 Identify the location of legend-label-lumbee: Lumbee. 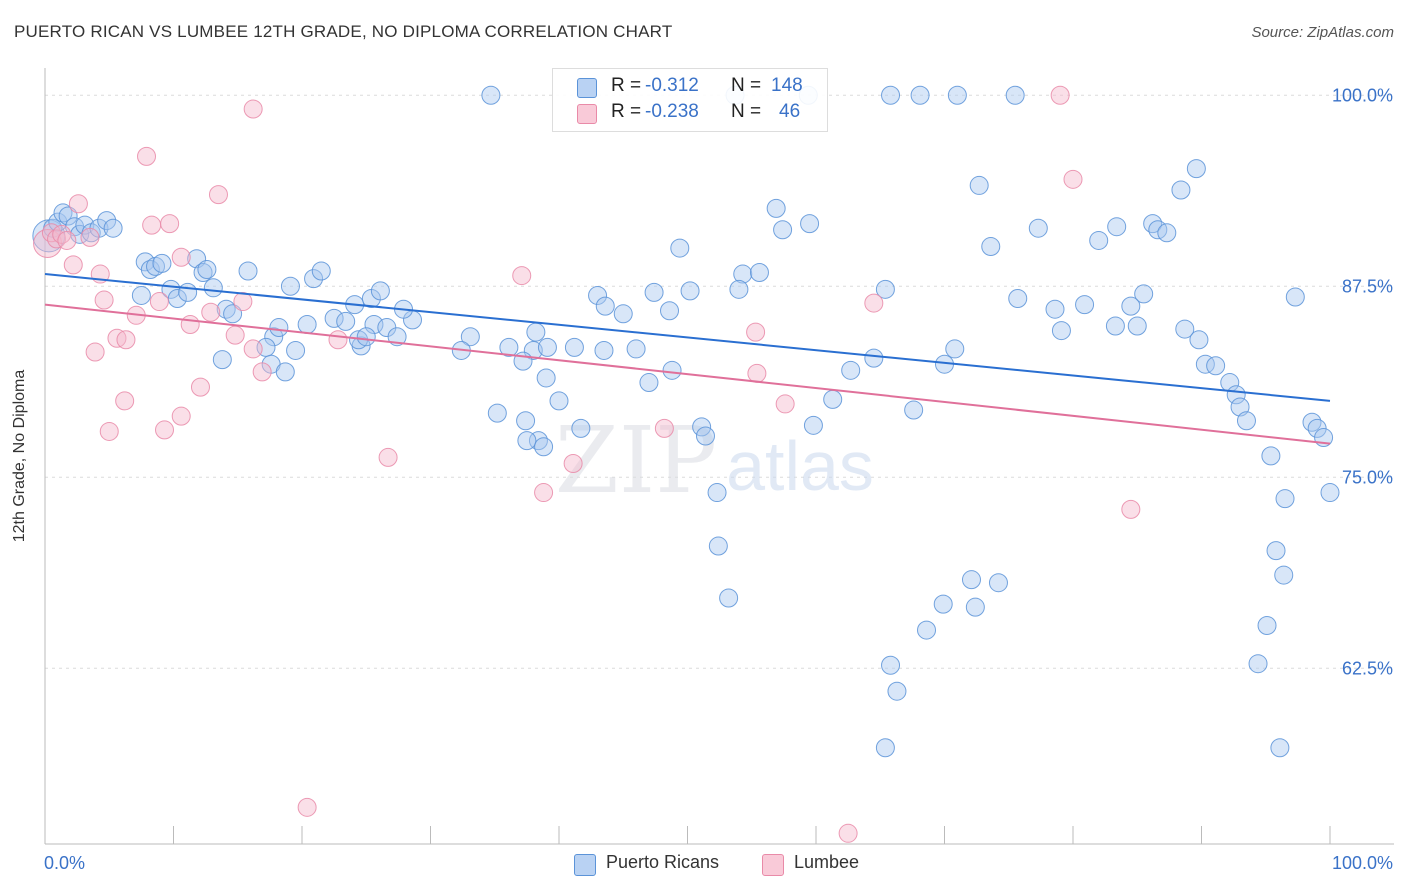
(827, 862).